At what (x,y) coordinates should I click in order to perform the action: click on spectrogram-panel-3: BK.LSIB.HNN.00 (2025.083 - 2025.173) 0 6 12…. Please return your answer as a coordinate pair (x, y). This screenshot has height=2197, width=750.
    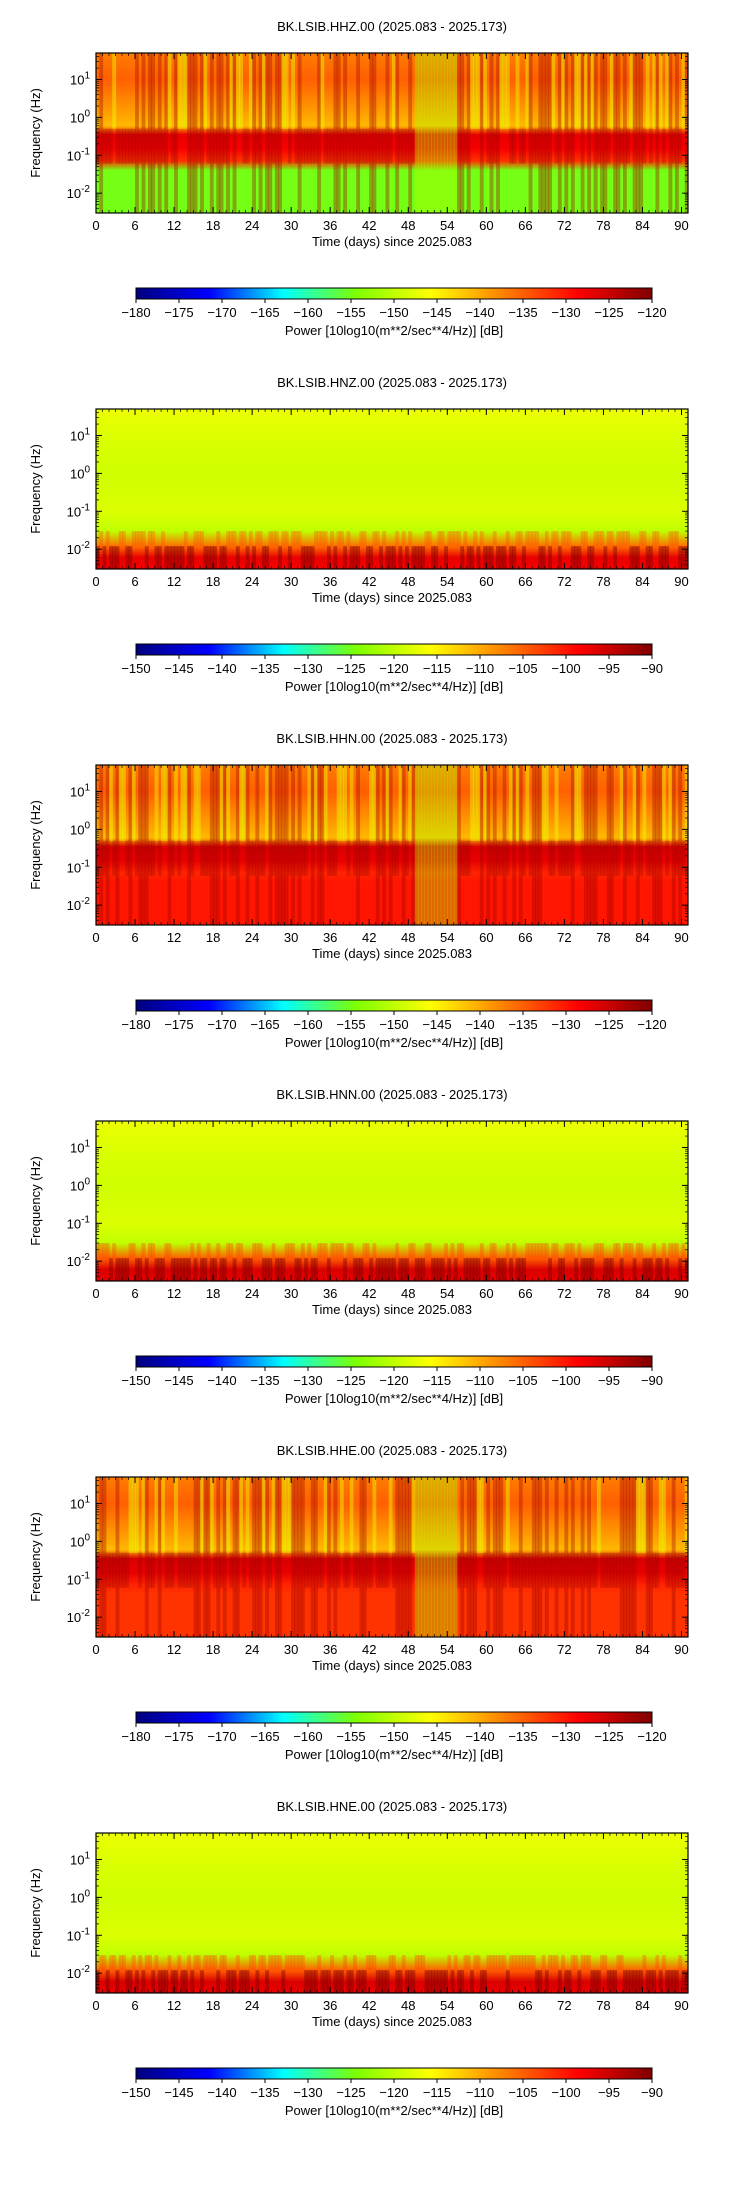
    Looking at the image, I should click on (358, 1246).